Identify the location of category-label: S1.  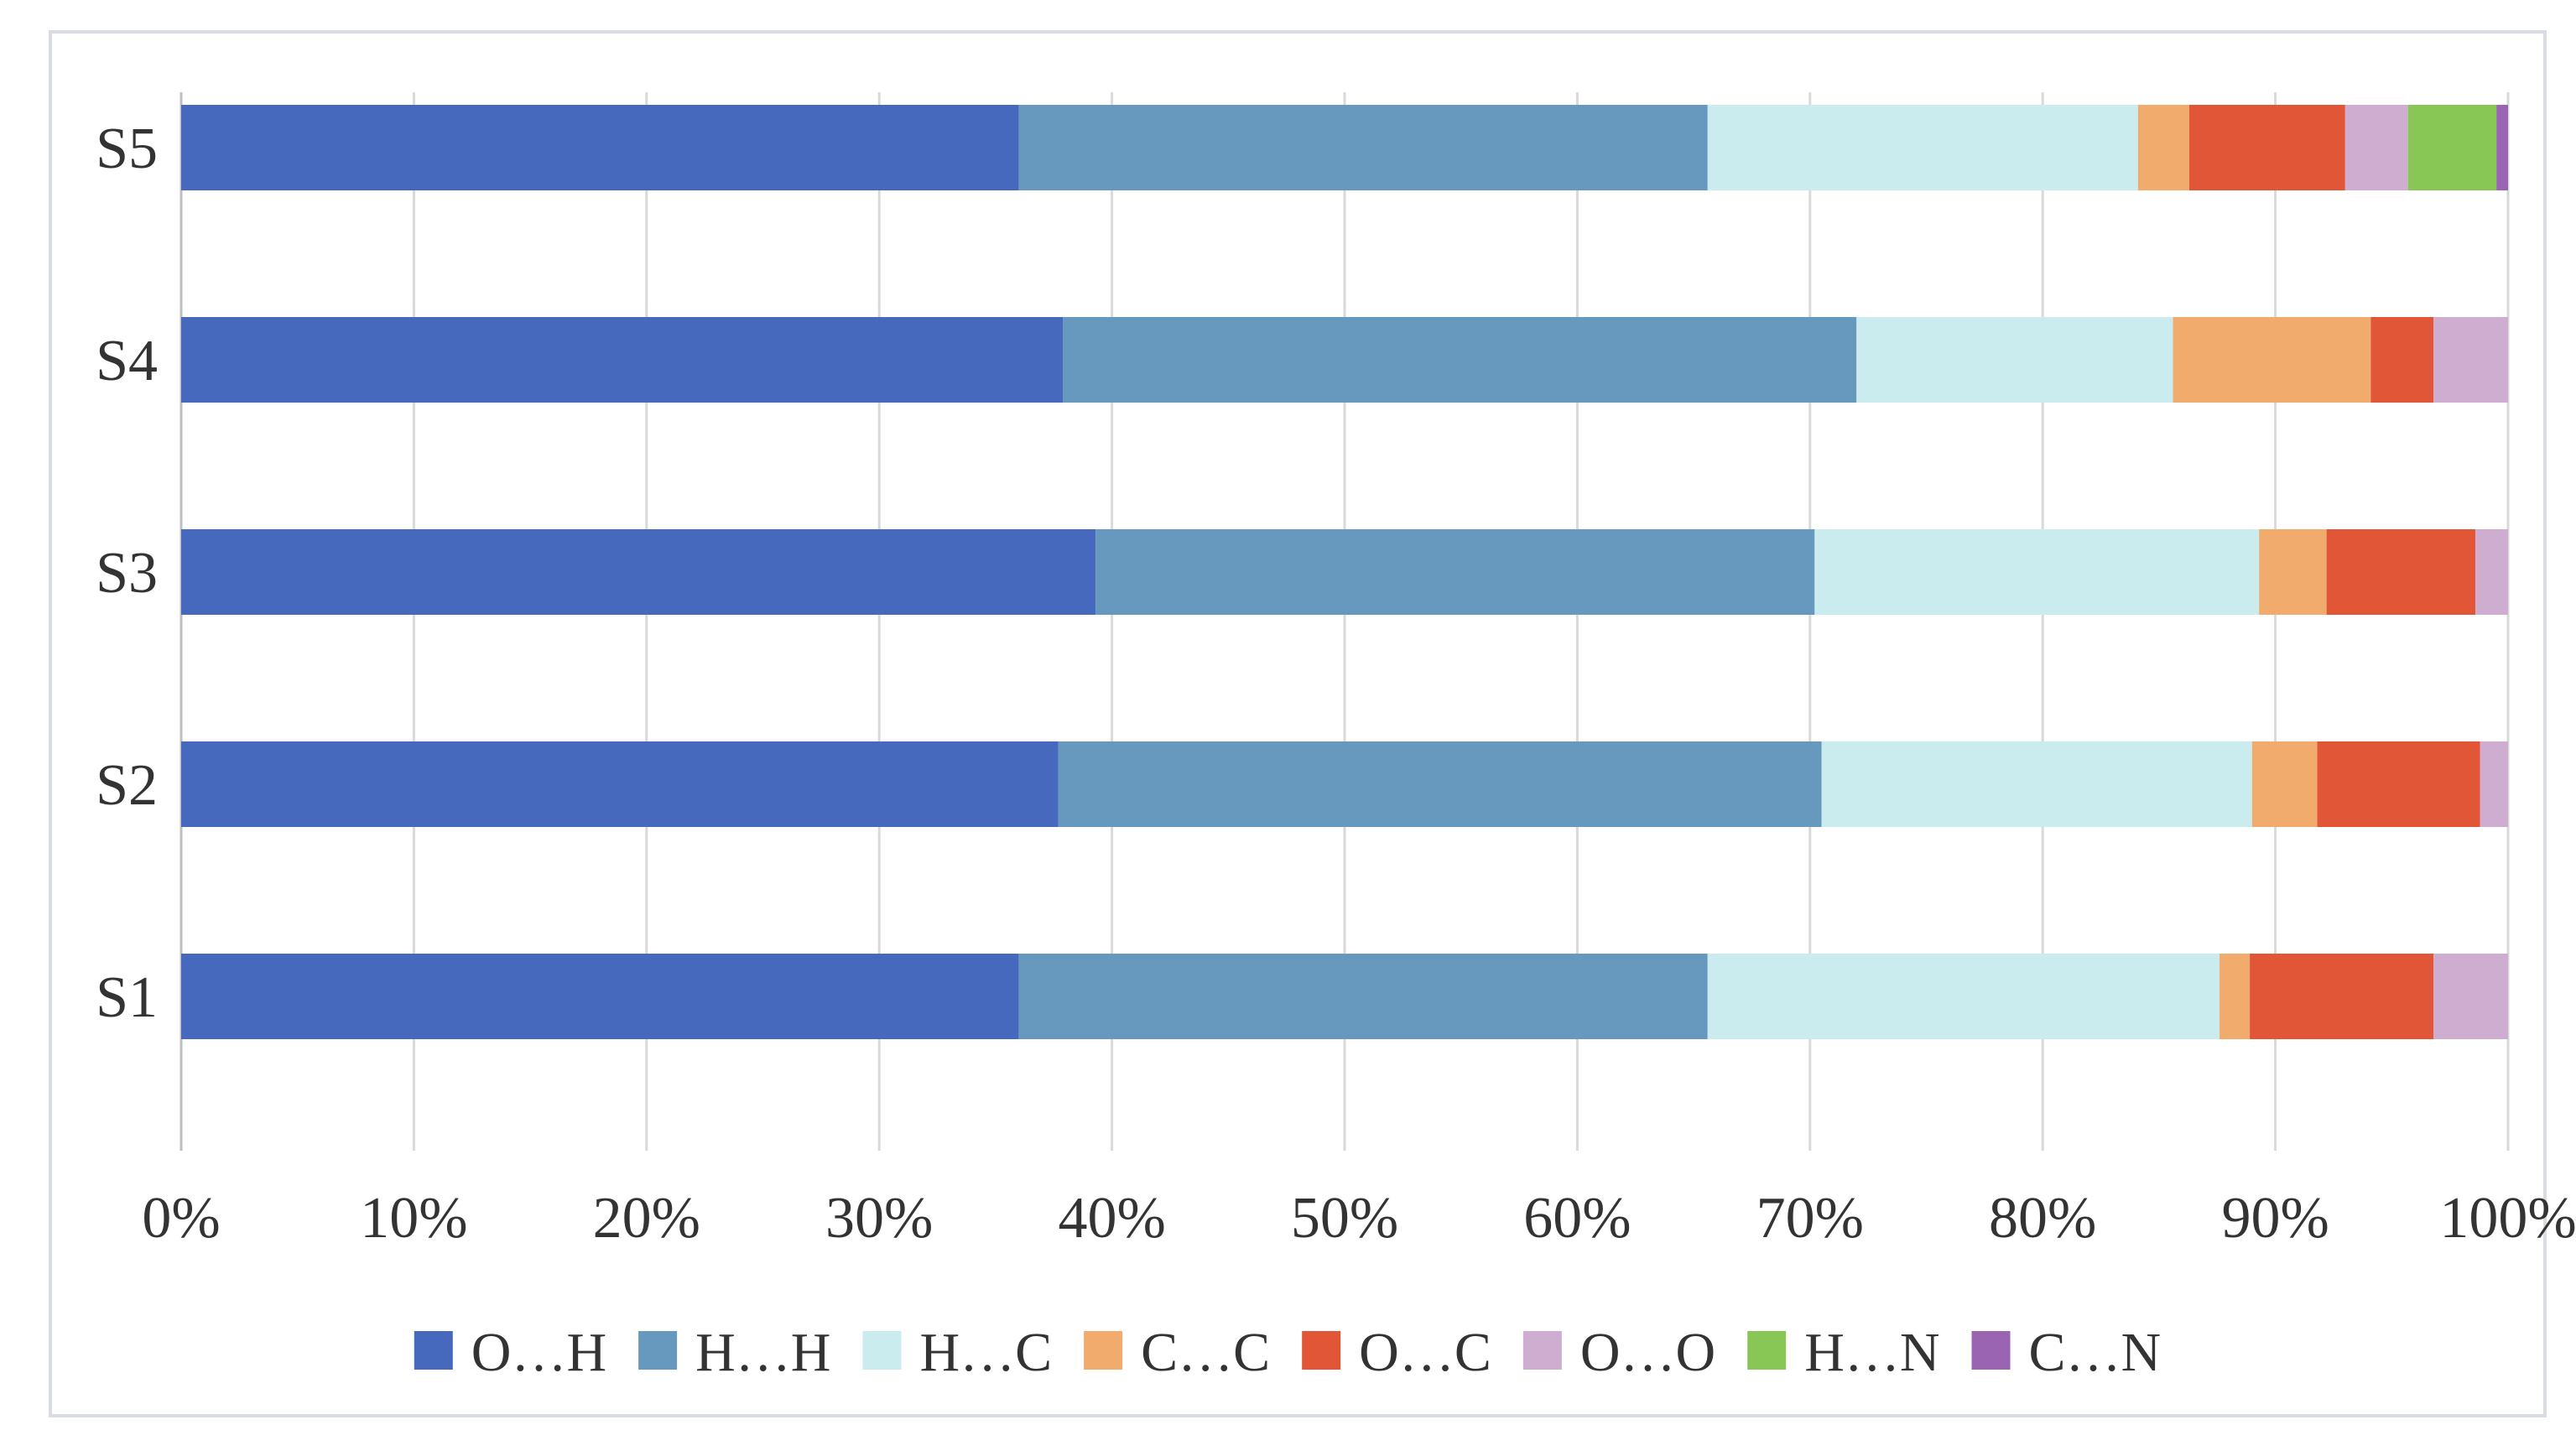
(127, 998).